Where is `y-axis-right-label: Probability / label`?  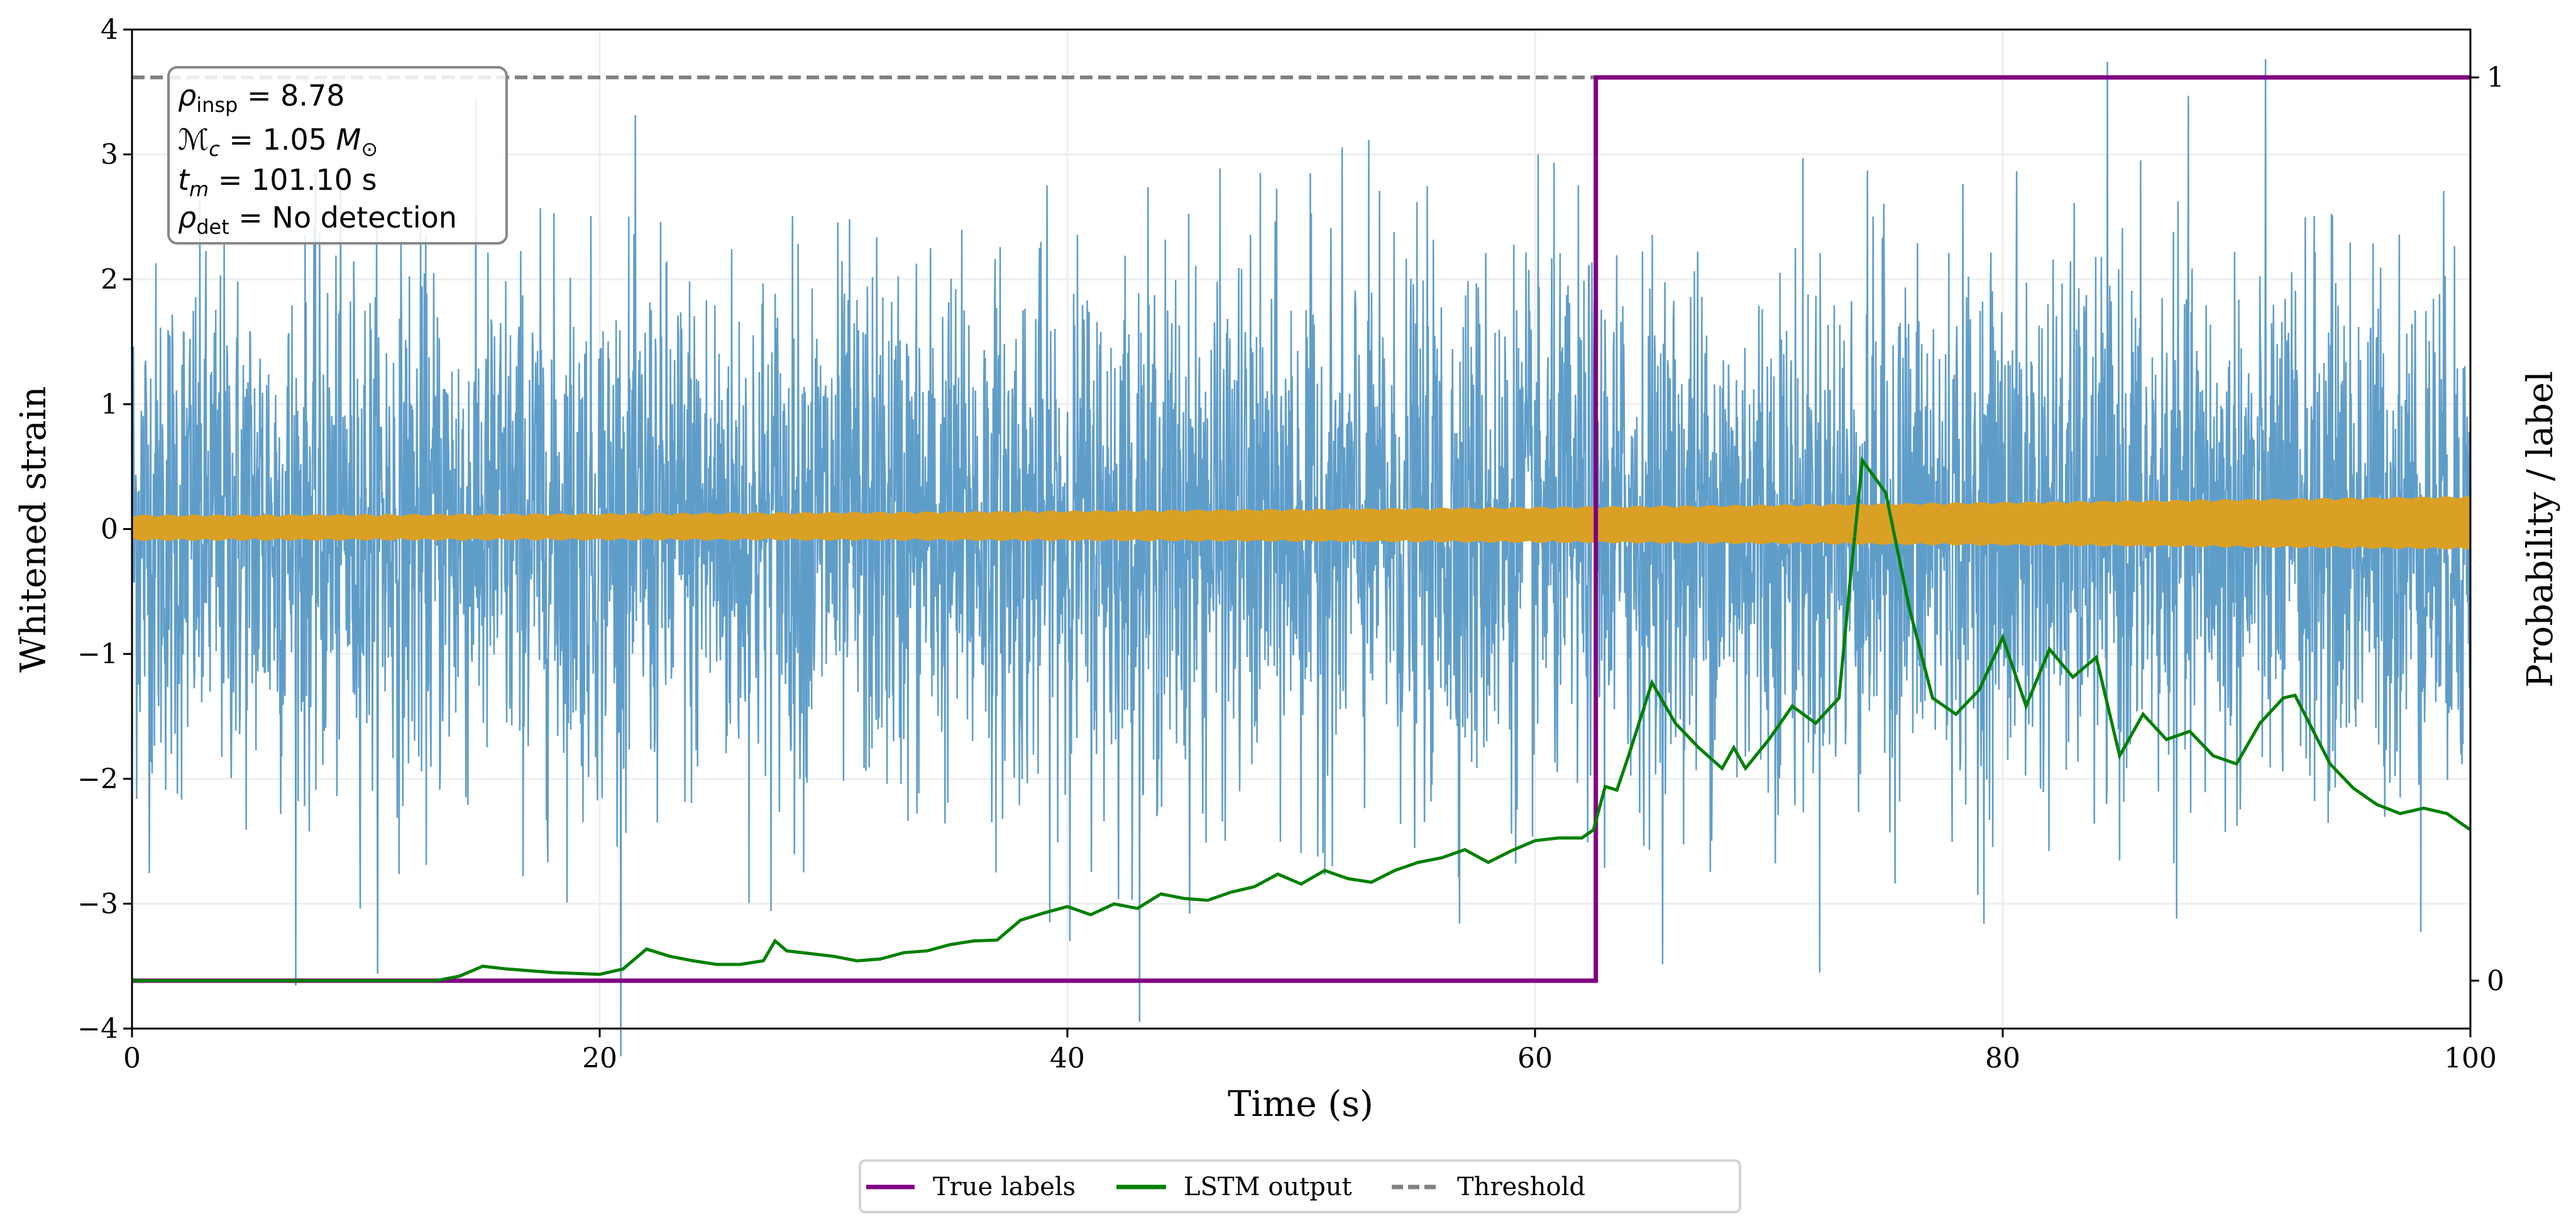 y-axis-right-label: Probability / label is located at coordinates (2540, 529).